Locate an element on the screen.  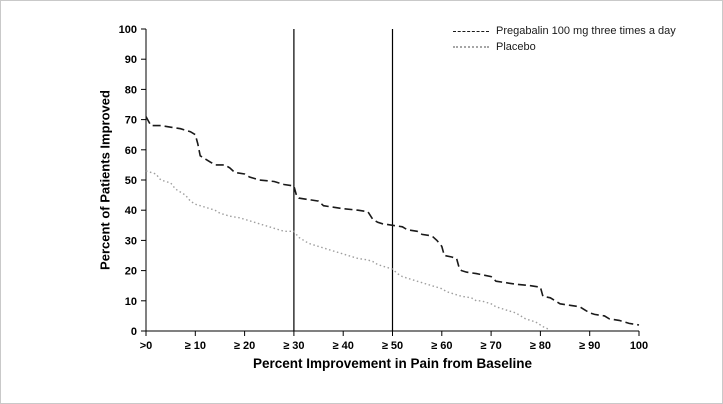
x-tick-label: ≥ 20 is located at coordinates (244, 346).